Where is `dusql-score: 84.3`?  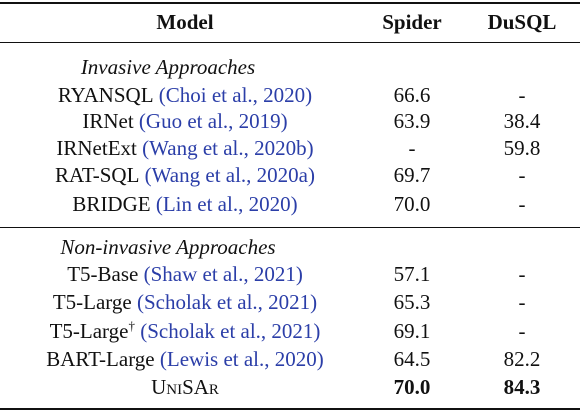 dusql-score: 84.3 is located at coordinates (522, 387).